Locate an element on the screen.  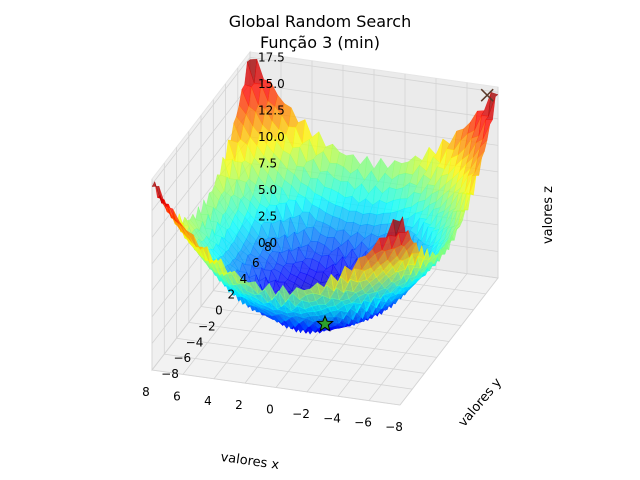
x-tick-label: −6 is located at coordinates (363, 423).